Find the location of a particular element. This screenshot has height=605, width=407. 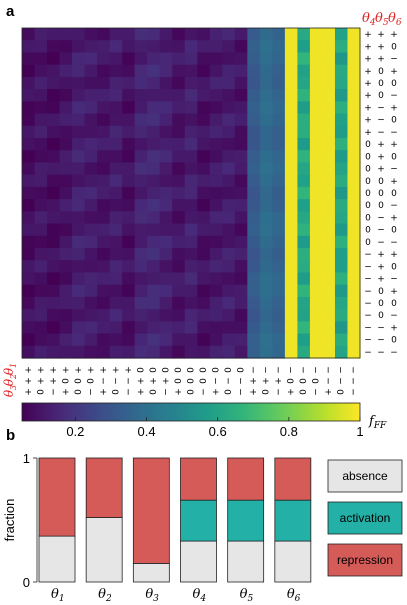

bar-activation is located at coordinates (198, 520).